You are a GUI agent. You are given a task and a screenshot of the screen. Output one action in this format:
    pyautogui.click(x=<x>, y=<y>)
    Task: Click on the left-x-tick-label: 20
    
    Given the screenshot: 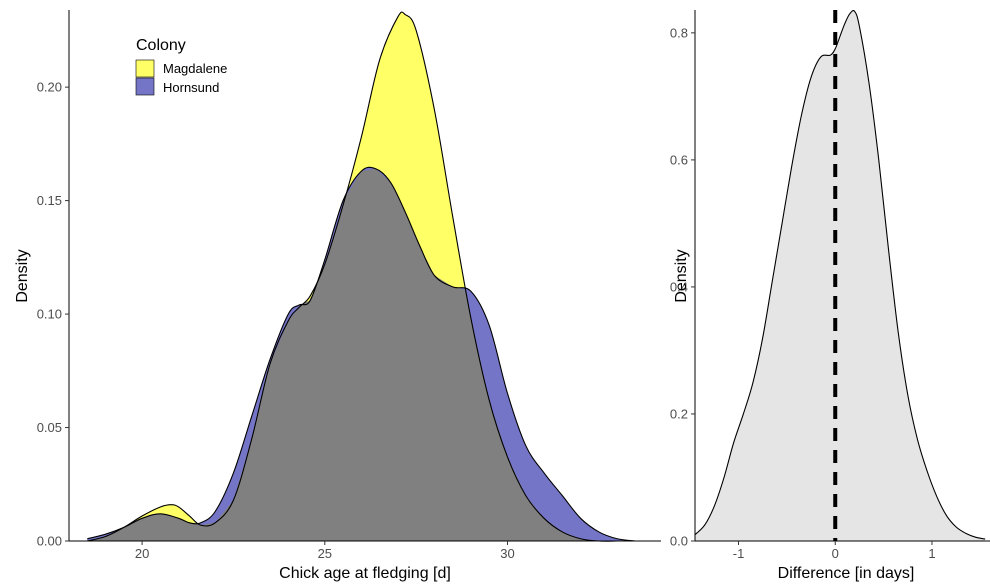 What is the action you would take?
    pyautogui.click(x=142, y=553)
    